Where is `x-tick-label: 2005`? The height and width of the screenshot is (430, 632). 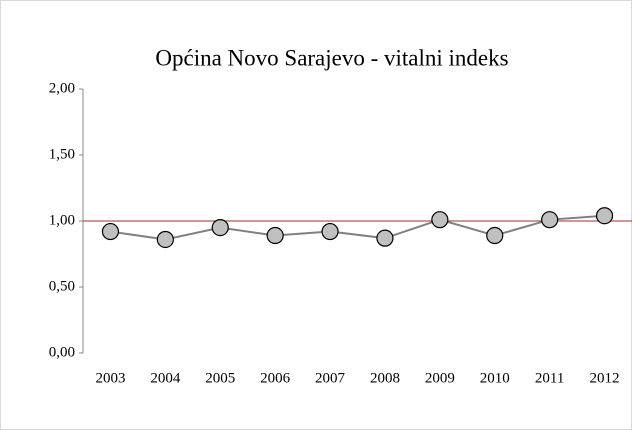
x-tick-label: 2005 is located at coordinates (220, 378).